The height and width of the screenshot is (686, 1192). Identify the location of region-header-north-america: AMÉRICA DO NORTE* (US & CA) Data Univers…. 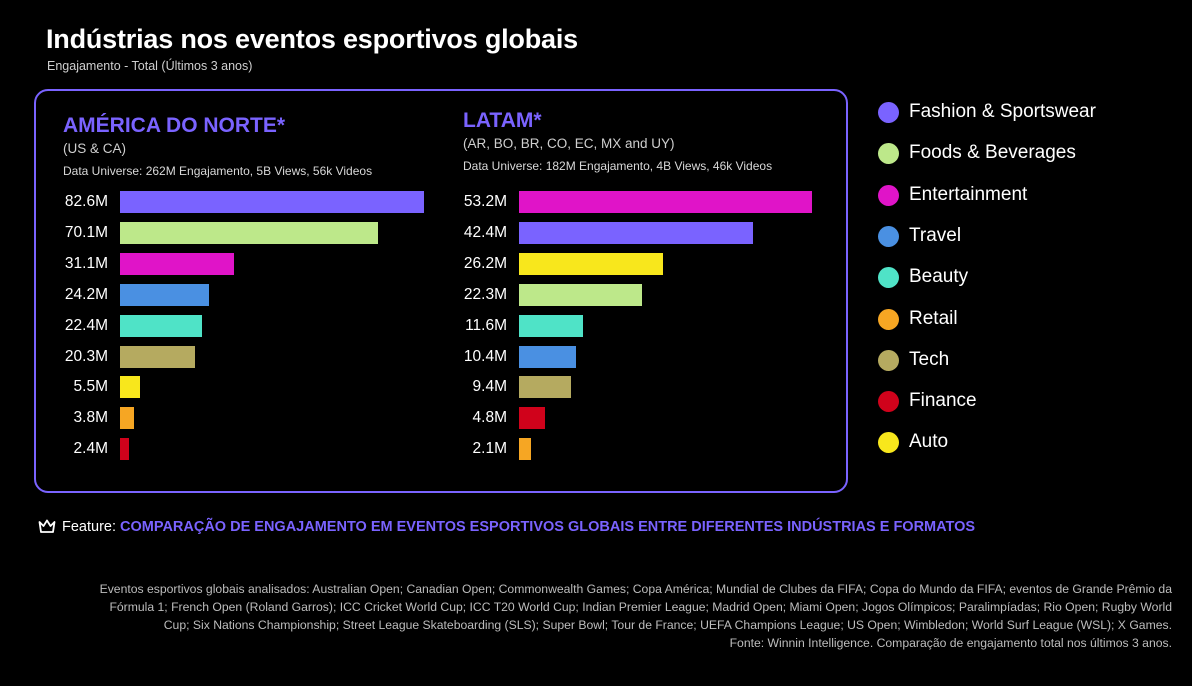
(217, 146).